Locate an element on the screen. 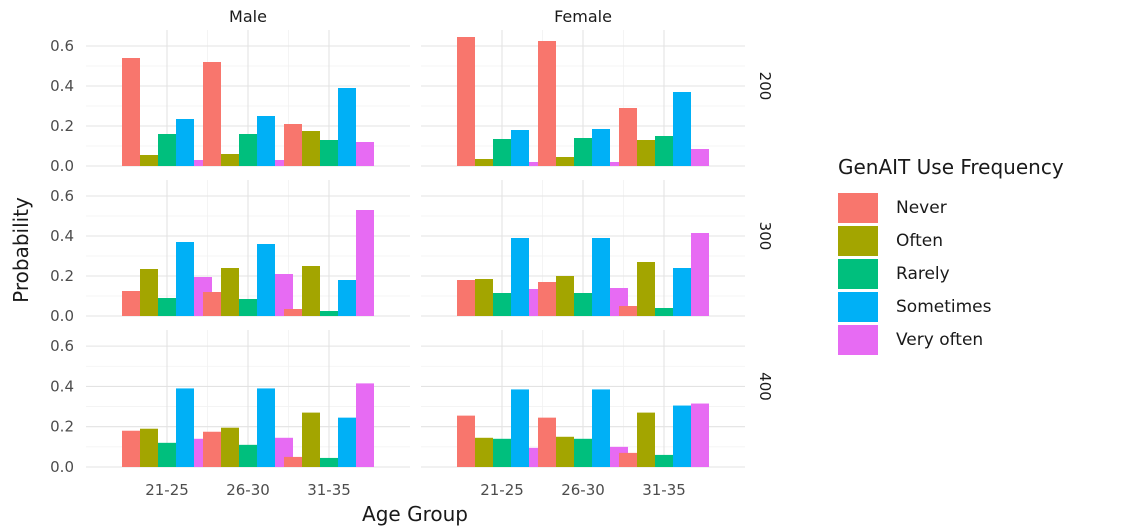  legend-item-rarely: Rarely is located at coordinates (951, 273).